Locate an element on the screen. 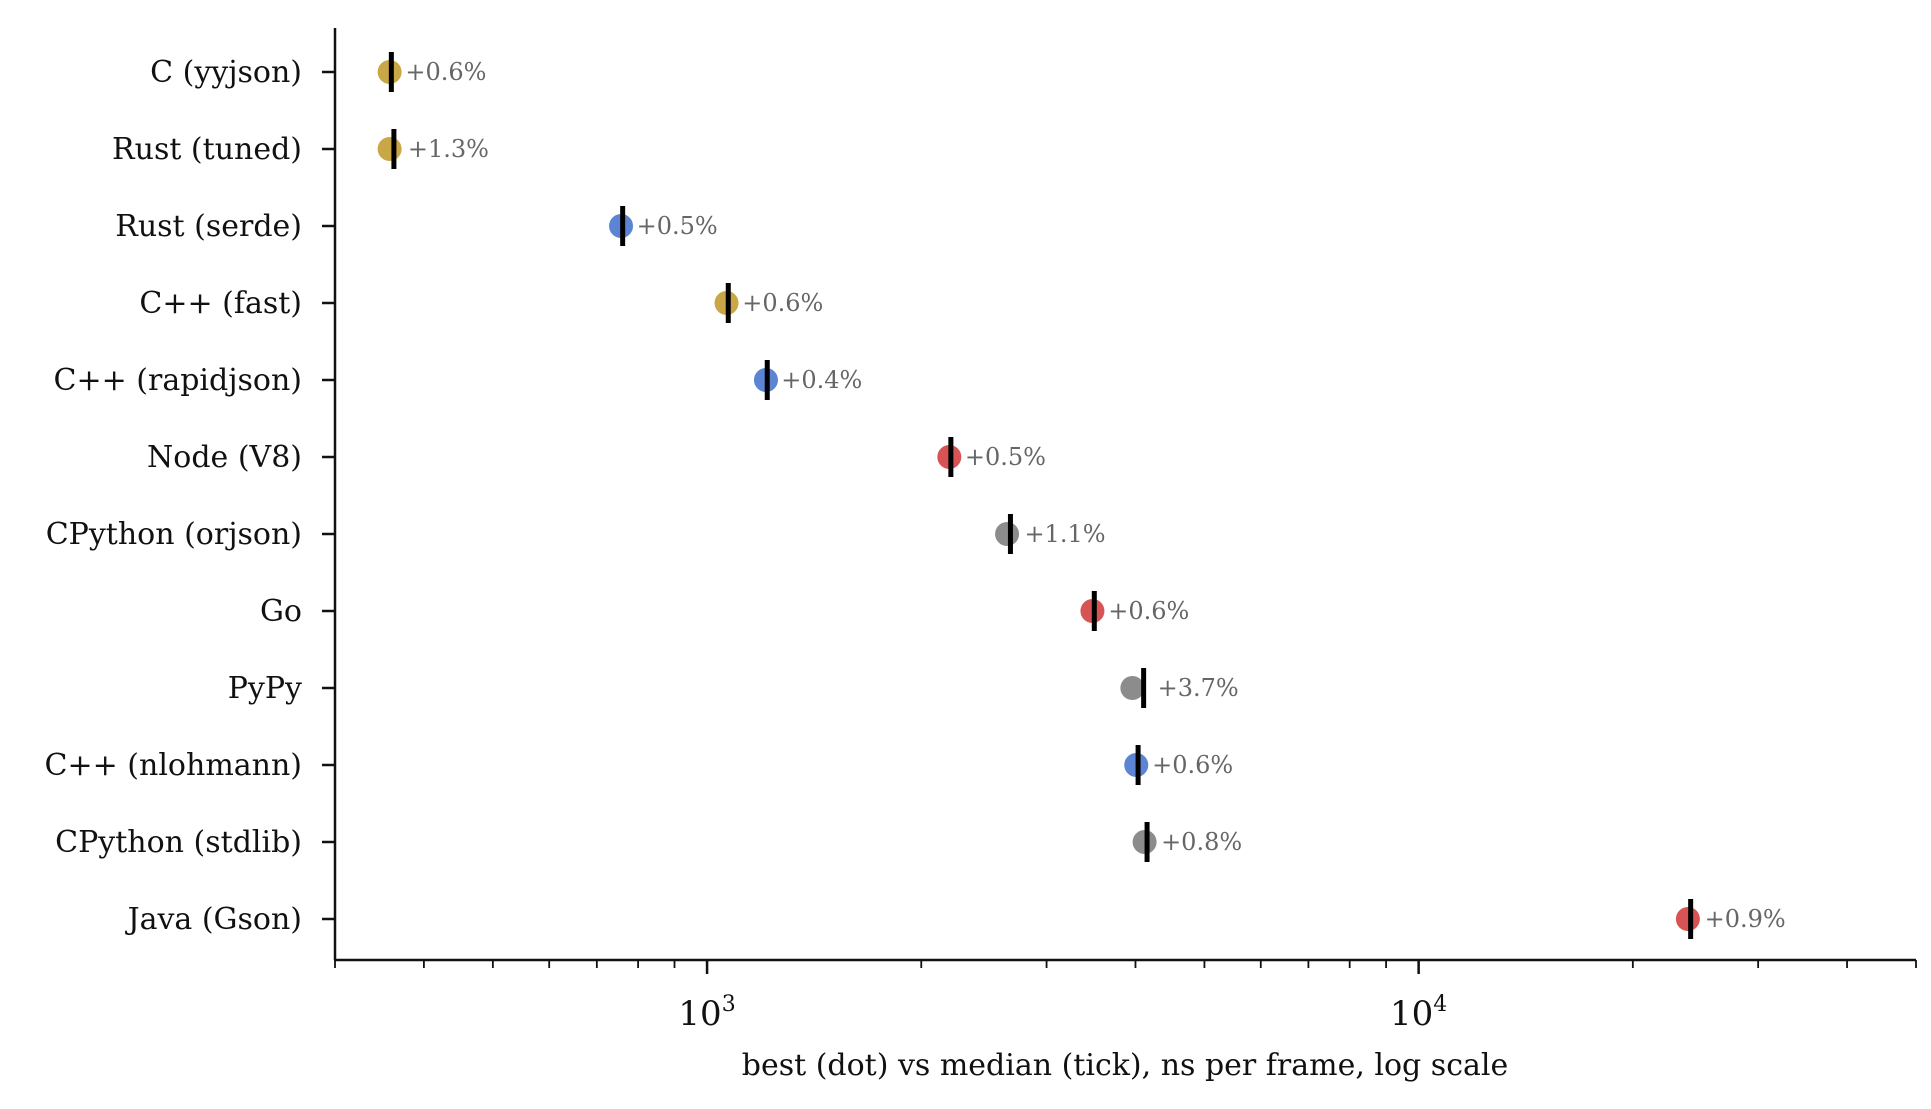 This screenshot has width=1931, height=1109. delta-annotation: +3.7% is located at coordinates (1198, 688).